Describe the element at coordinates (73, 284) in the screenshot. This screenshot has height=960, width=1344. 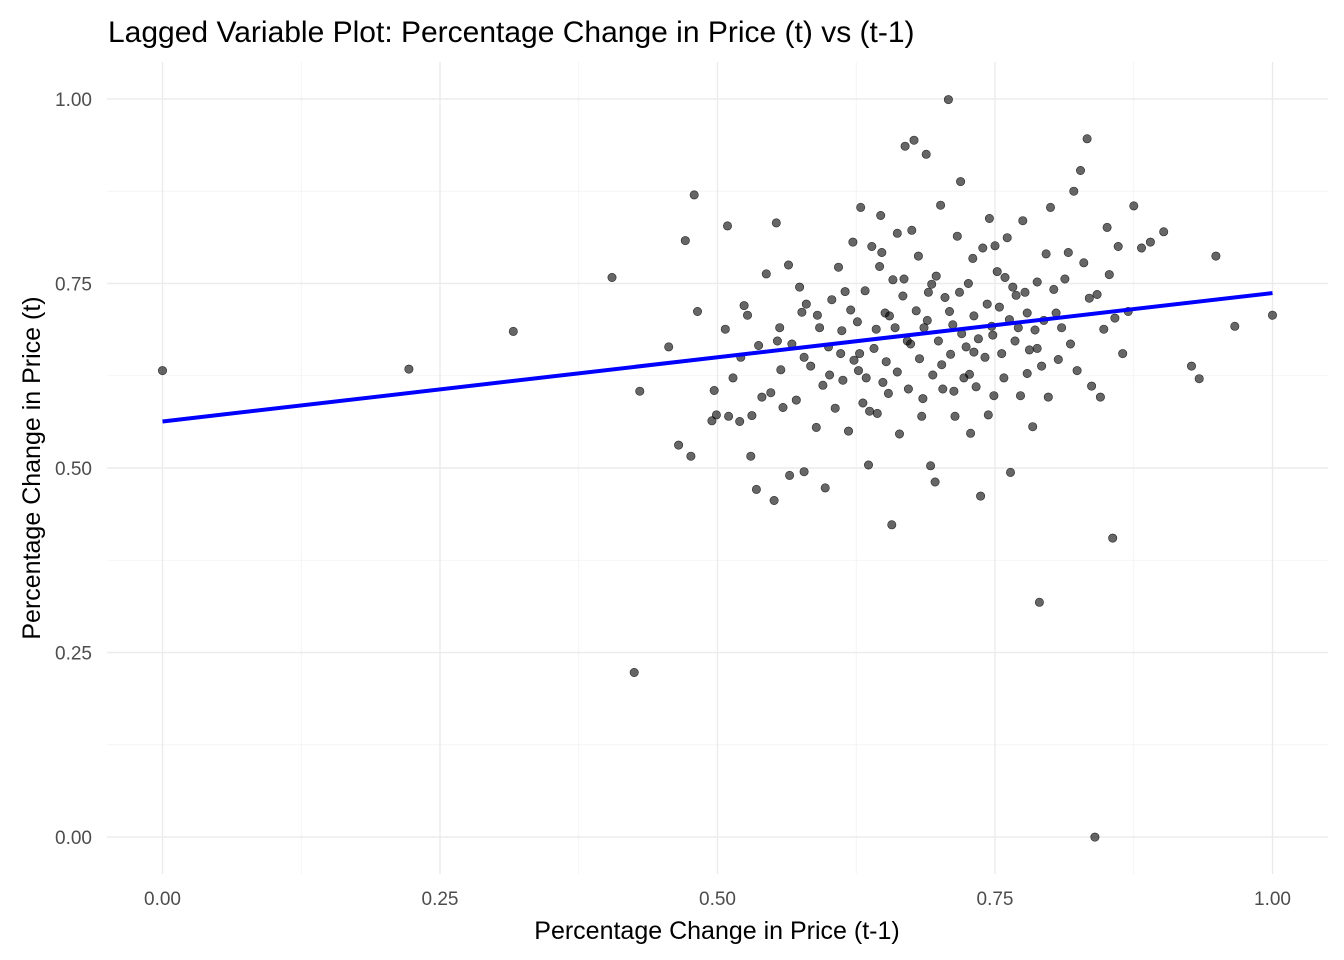
I see `y-tick-label: 0.75` at that location.